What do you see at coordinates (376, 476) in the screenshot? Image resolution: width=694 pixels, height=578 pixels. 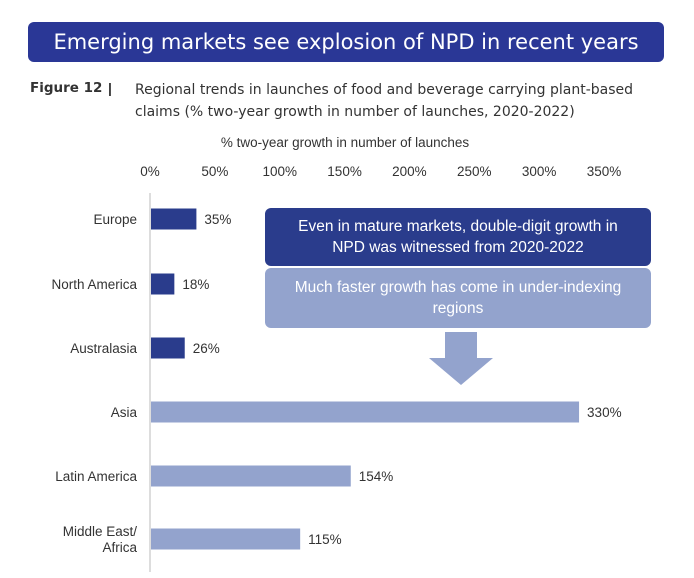 I see `data-label: 154%` at bounding box center [376, 476].